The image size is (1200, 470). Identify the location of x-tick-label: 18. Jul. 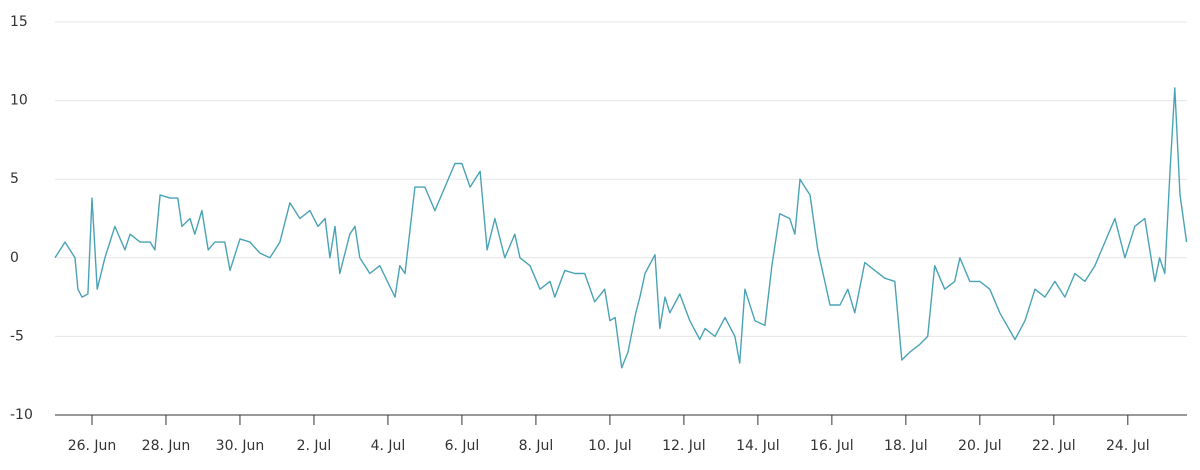
(906, 446).